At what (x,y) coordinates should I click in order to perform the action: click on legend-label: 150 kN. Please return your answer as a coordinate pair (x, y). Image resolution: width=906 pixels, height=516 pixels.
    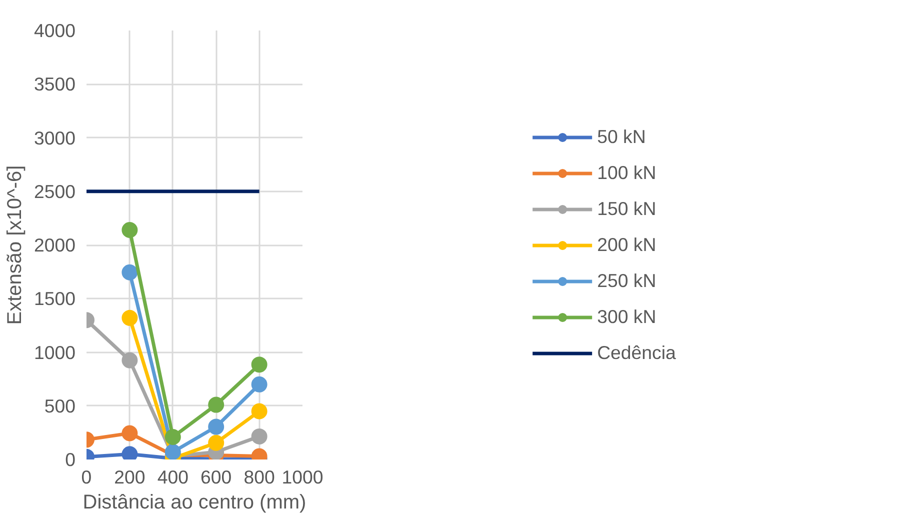
    Looking at the image, I should click on (626, 209).